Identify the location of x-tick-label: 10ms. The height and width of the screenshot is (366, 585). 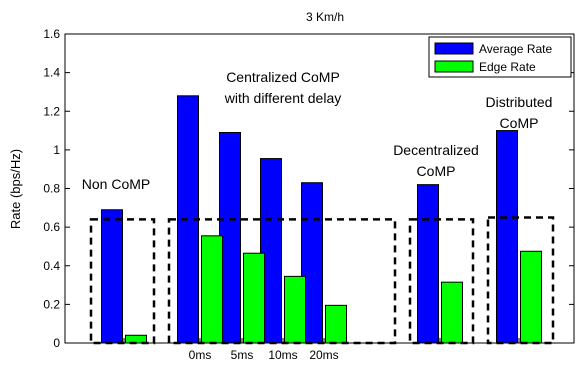
(282, 355).